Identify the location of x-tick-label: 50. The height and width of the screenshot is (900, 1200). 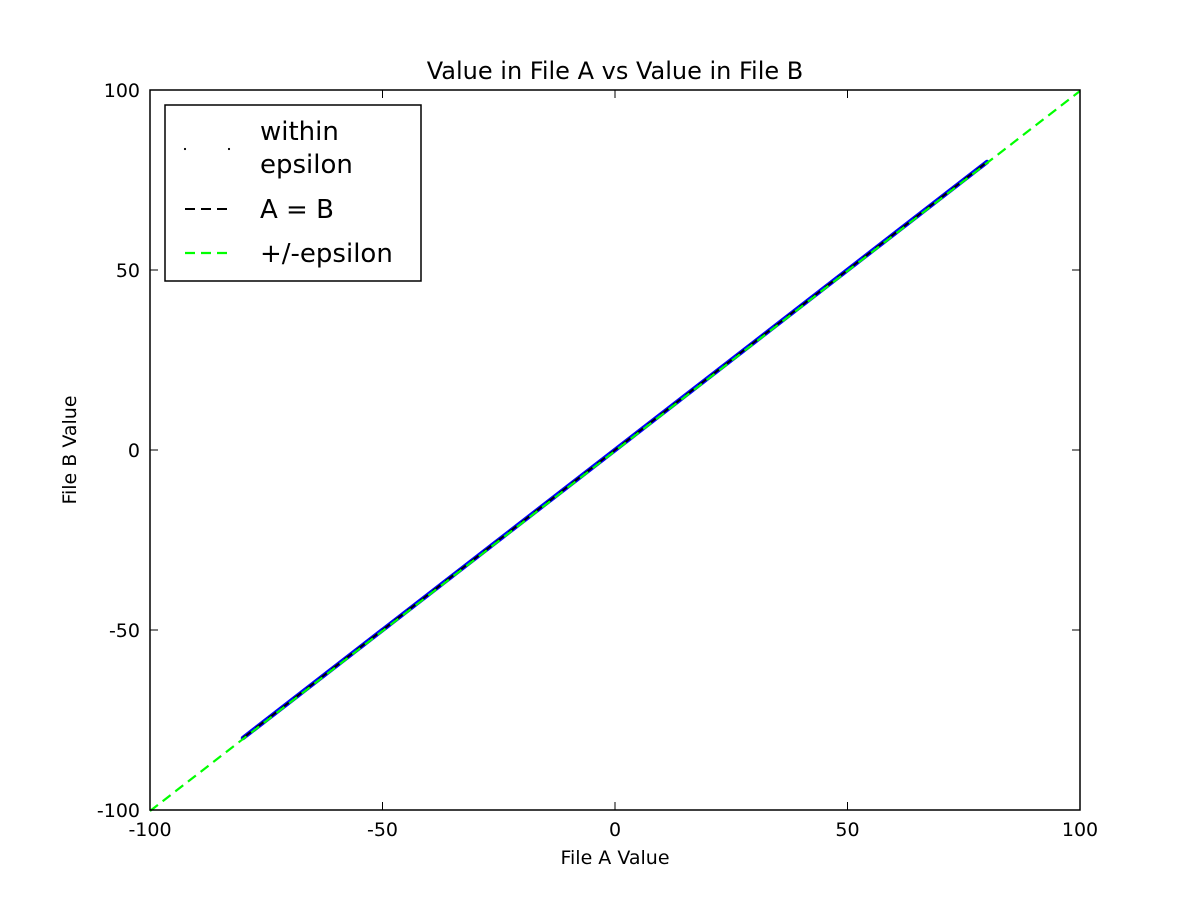
(847, 830).